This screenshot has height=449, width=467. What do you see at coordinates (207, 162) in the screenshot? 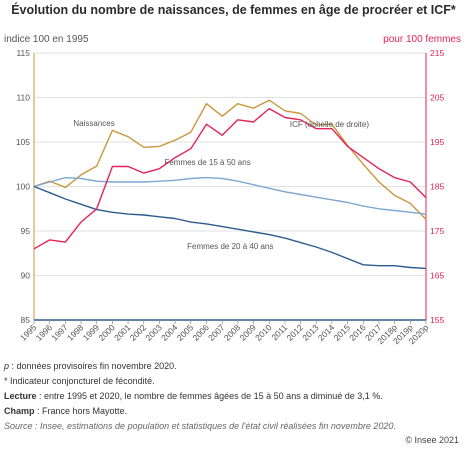
I see `series-annotation: Femmes de 15 à 50 ans` at bounding box center [207, 162].